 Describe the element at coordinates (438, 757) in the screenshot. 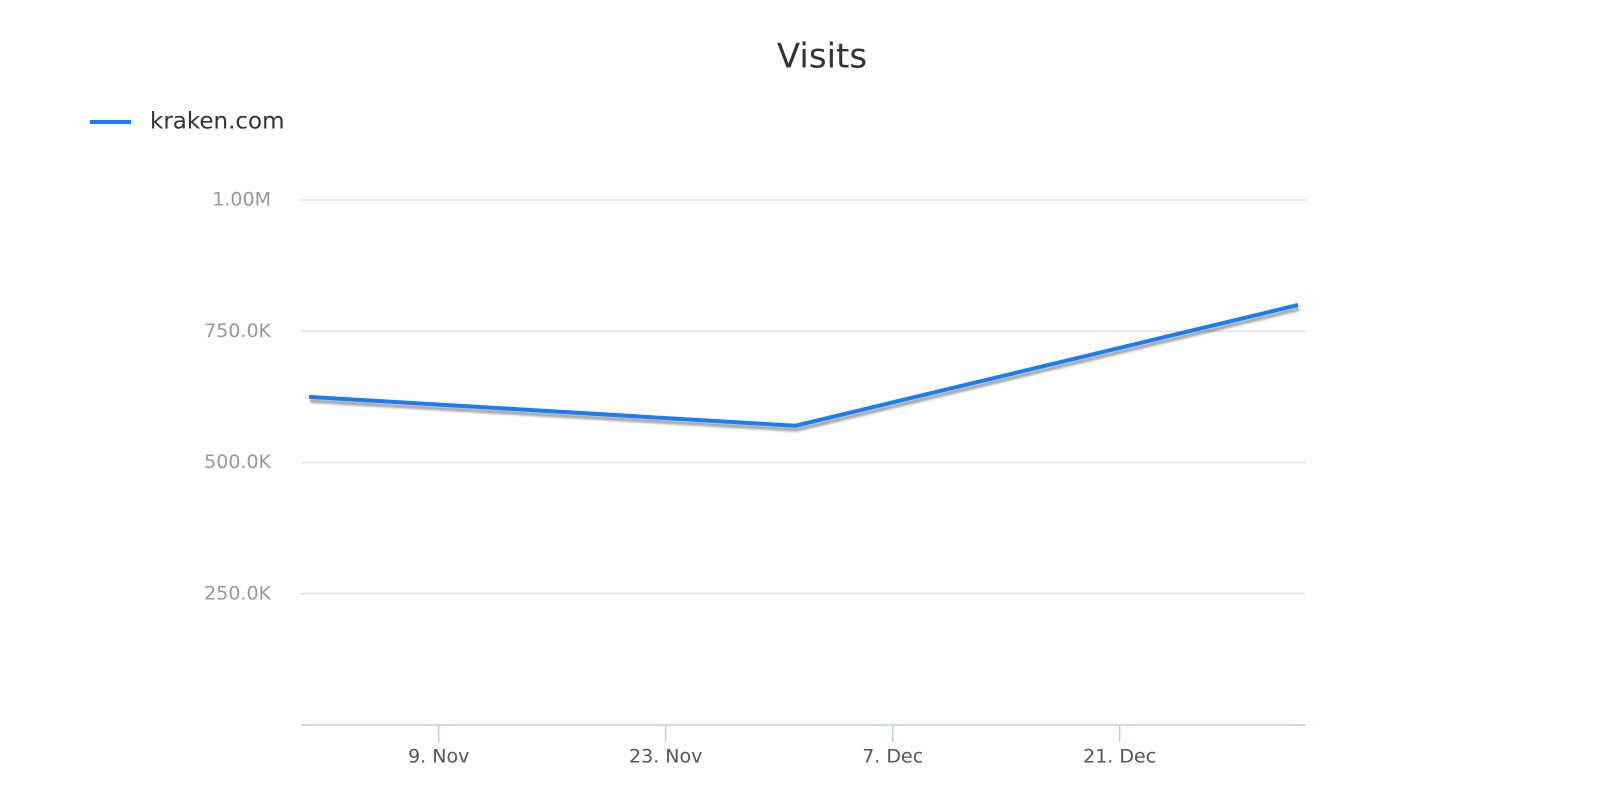

I see `x-tick-label: 9. Nov` at that location.